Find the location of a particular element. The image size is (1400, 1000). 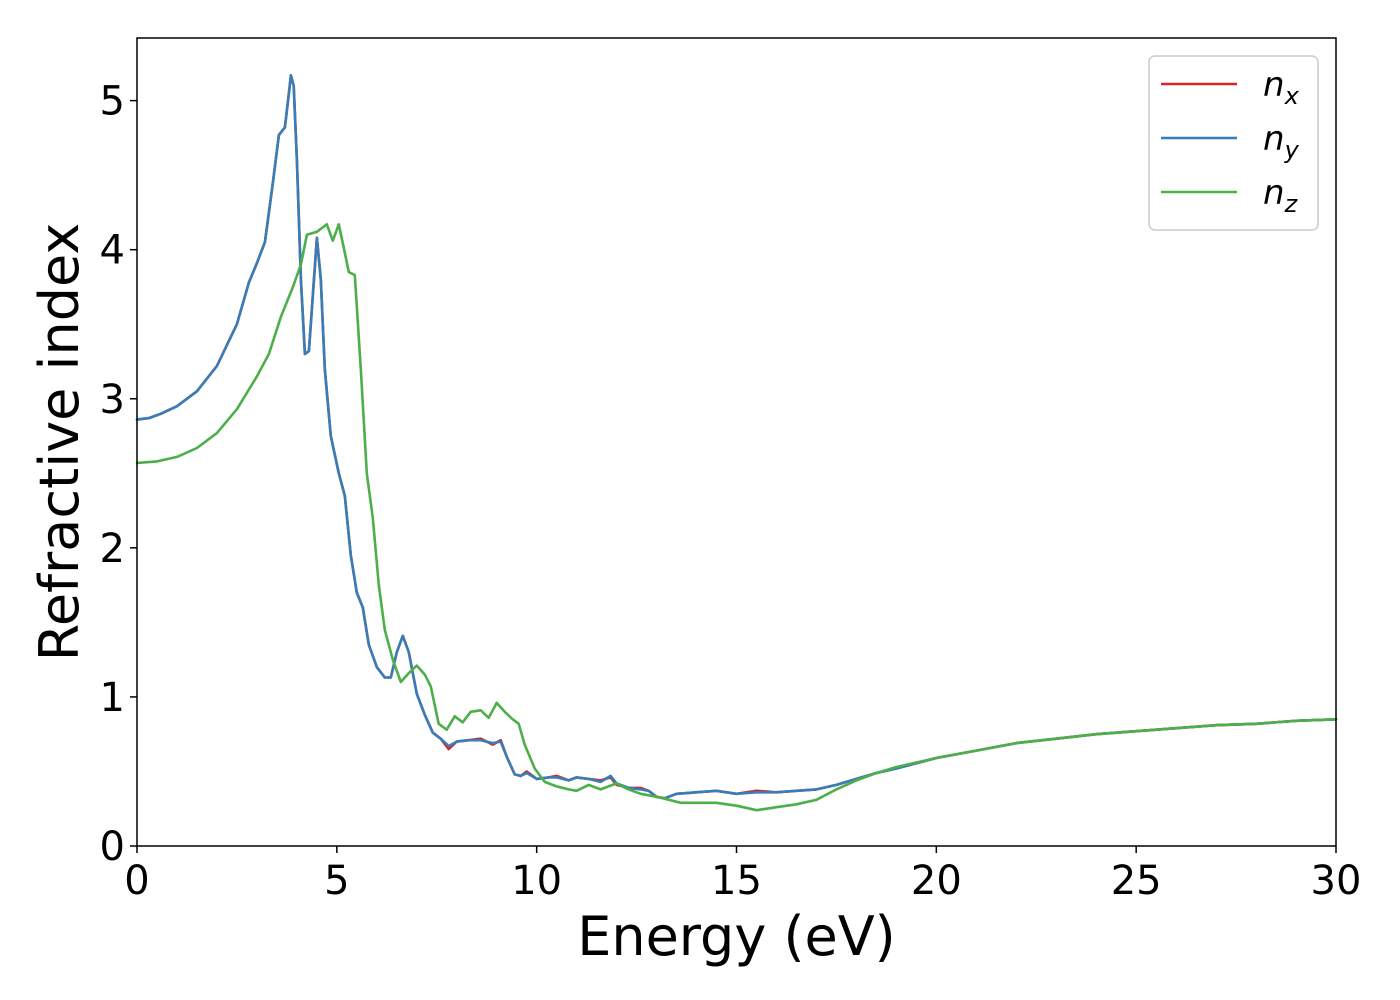

x-tick-label: 5 is located at coordinates (336, 881).